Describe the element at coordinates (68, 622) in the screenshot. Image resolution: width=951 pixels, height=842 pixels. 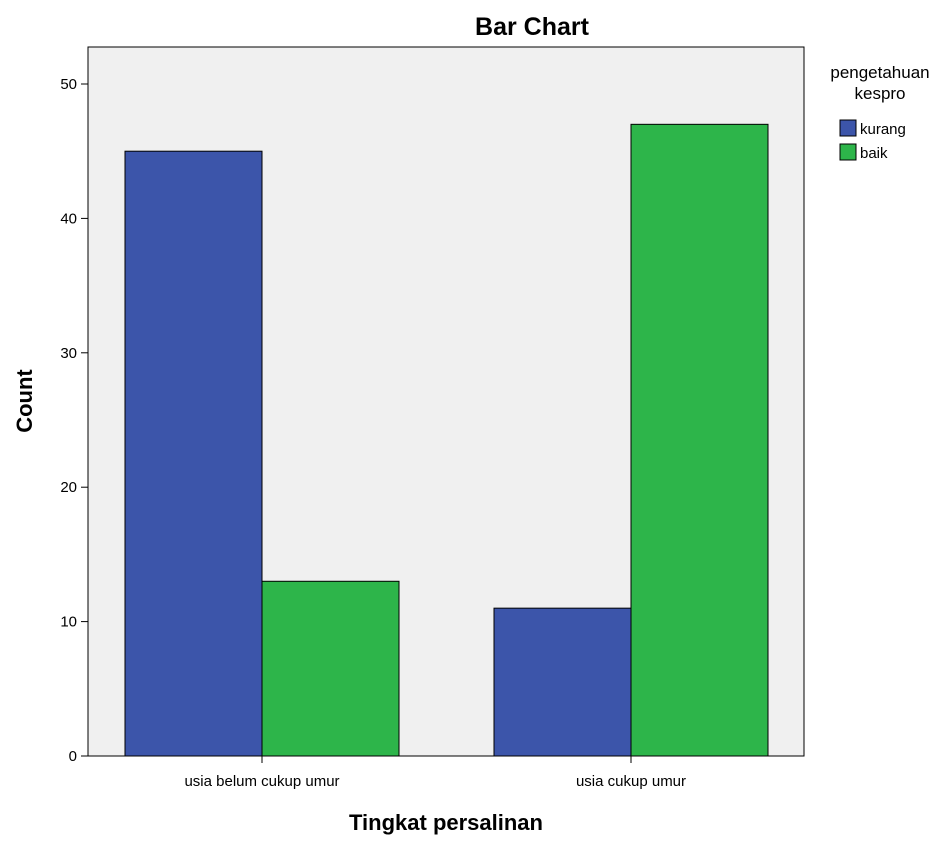
I see `y-tick-label-10: 10` at that location.